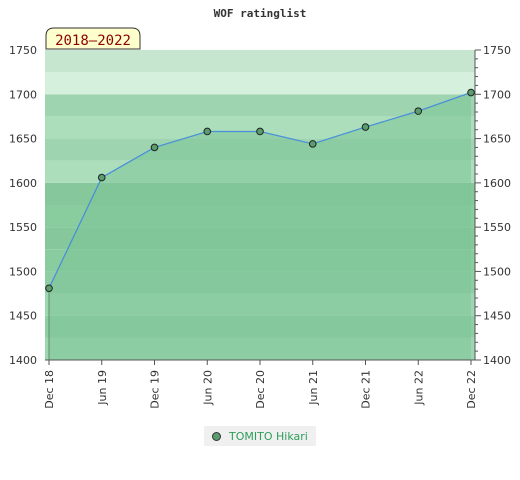 This screenshot has width=520, height=480. What do you see at coordinates (207, 388) in the screenshot?
I see `x-tick-label: Jun 20` at bounding box center [207, 388].